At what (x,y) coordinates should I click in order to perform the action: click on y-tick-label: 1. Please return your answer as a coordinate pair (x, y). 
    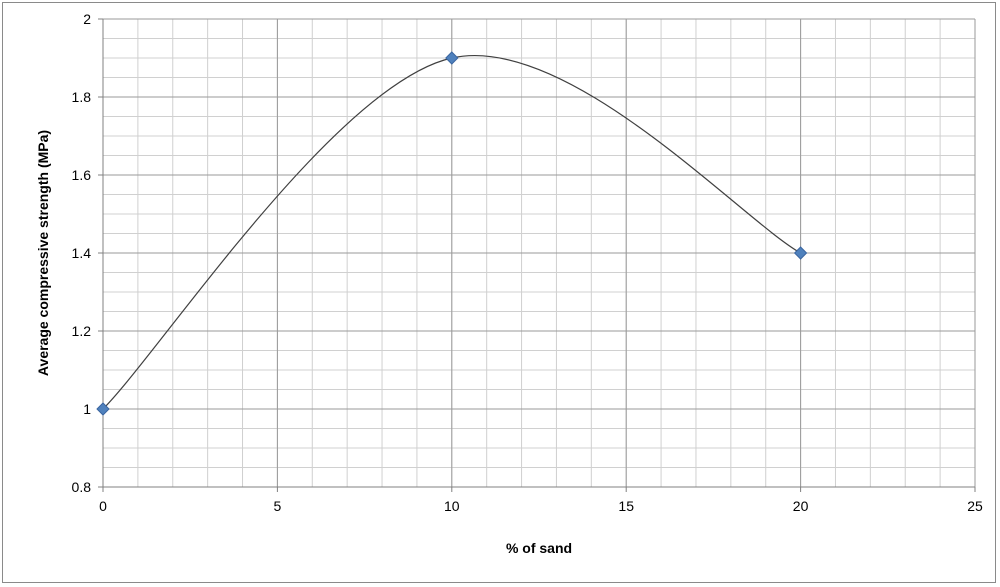
    Looking at the image, I should click on (87, 409).